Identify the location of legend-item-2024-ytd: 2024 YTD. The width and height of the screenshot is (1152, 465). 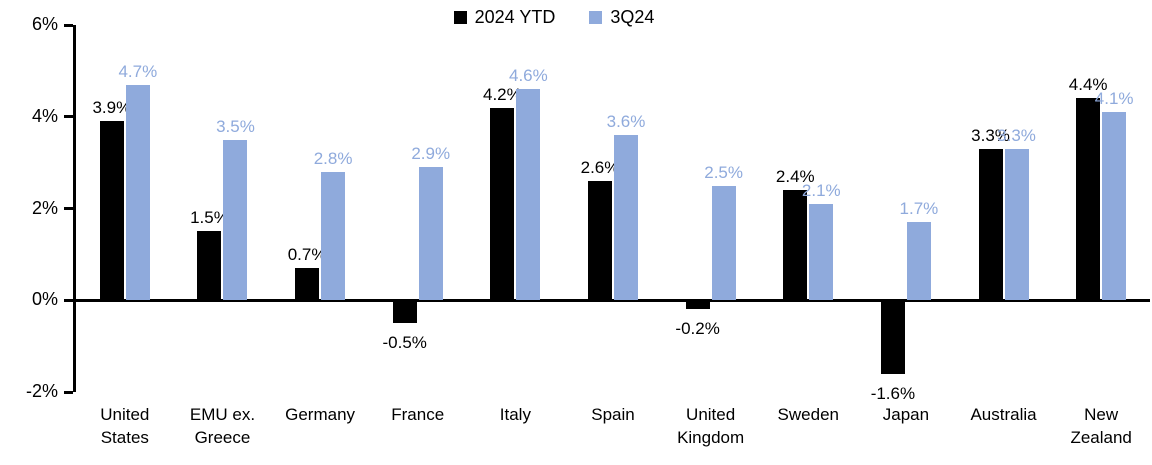
(504, 17).